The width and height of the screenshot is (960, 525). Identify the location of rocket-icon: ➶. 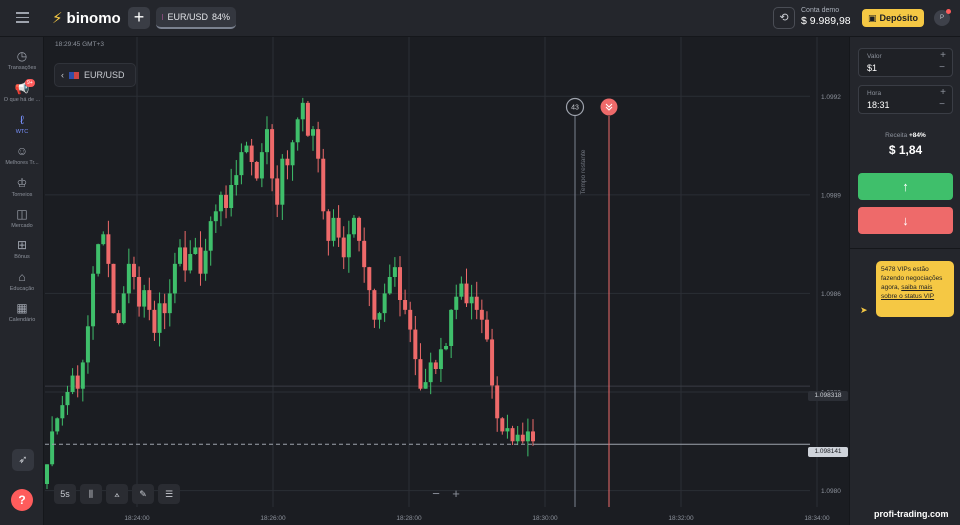
(23, 460).